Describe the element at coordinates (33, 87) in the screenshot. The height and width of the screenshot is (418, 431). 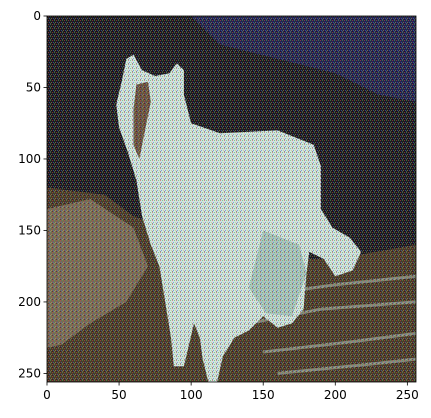
I see `y-tick-label: 50` at that location.